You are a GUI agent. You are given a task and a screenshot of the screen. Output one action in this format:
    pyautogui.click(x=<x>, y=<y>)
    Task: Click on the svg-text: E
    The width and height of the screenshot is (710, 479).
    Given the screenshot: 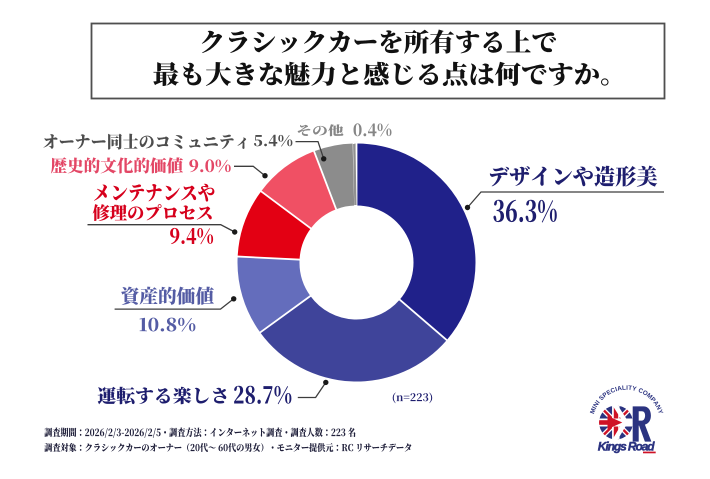 What is the action you would take?
    pyautogui.click(x=608, y=393)
    